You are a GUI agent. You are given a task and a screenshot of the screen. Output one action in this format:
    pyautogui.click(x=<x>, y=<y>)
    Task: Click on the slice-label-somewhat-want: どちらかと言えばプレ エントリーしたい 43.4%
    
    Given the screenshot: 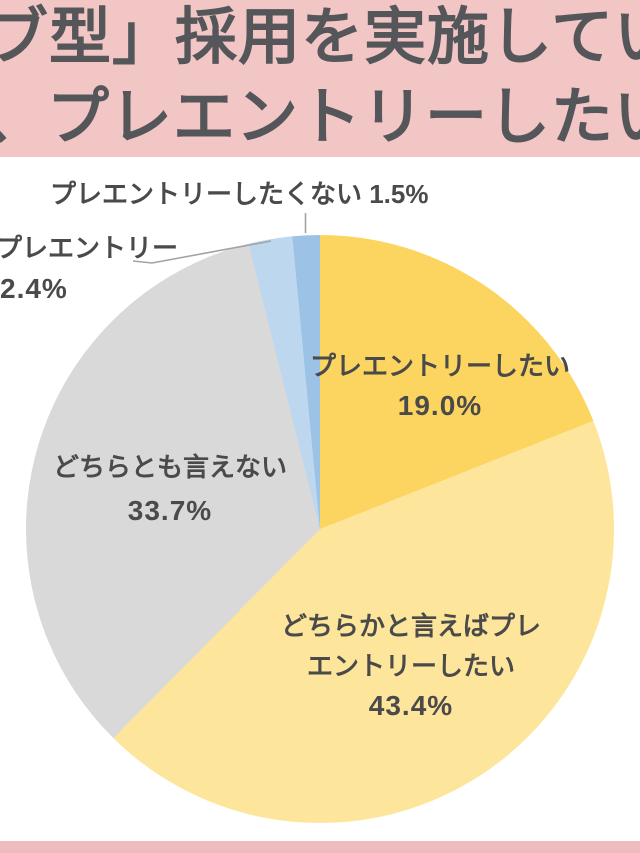 What is the action you would take?
    pyautogui.click(x=411, y=666)
    